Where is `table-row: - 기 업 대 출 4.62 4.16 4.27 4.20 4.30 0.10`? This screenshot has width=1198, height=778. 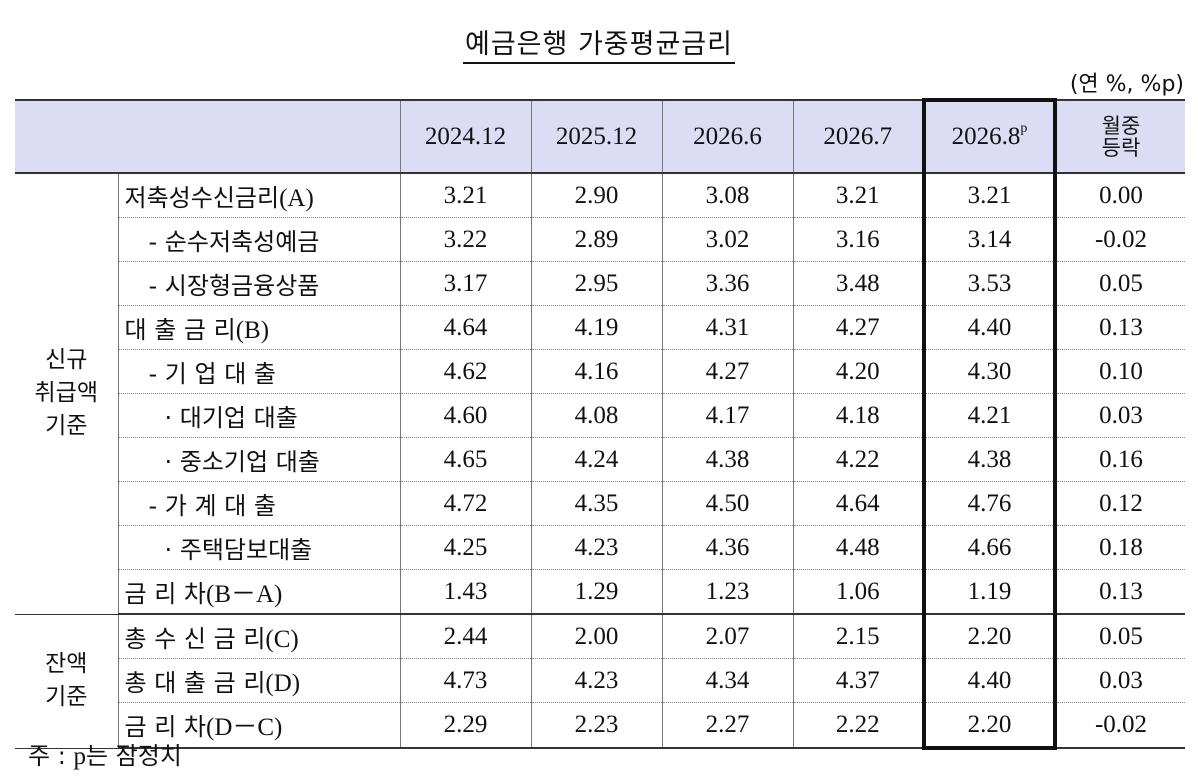 table-row: - 기 업 대 출 4.62 4.16 4.27 4.20 4.30 0.10 is located at coordinates (600, 371).